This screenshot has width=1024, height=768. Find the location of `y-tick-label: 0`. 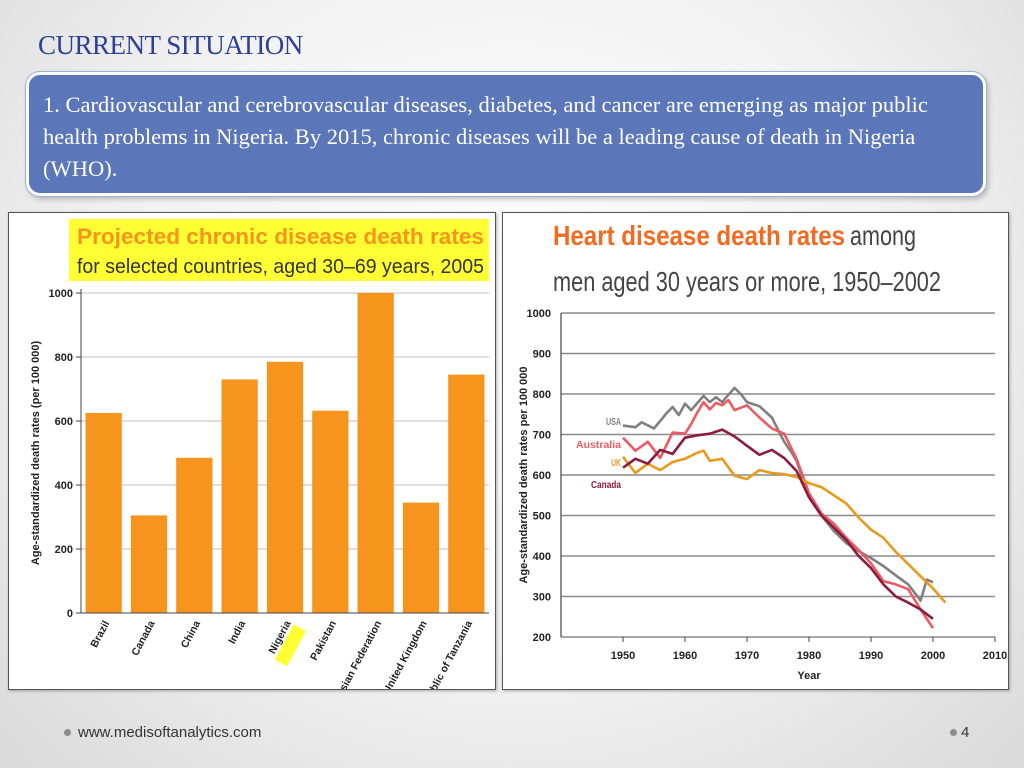

y-tick-label: 0 is located at coordinates (70, 614).